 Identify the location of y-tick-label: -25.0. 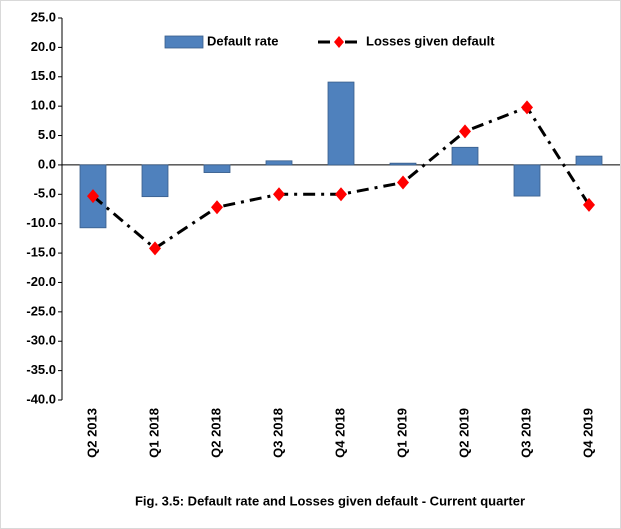
(41, 310).